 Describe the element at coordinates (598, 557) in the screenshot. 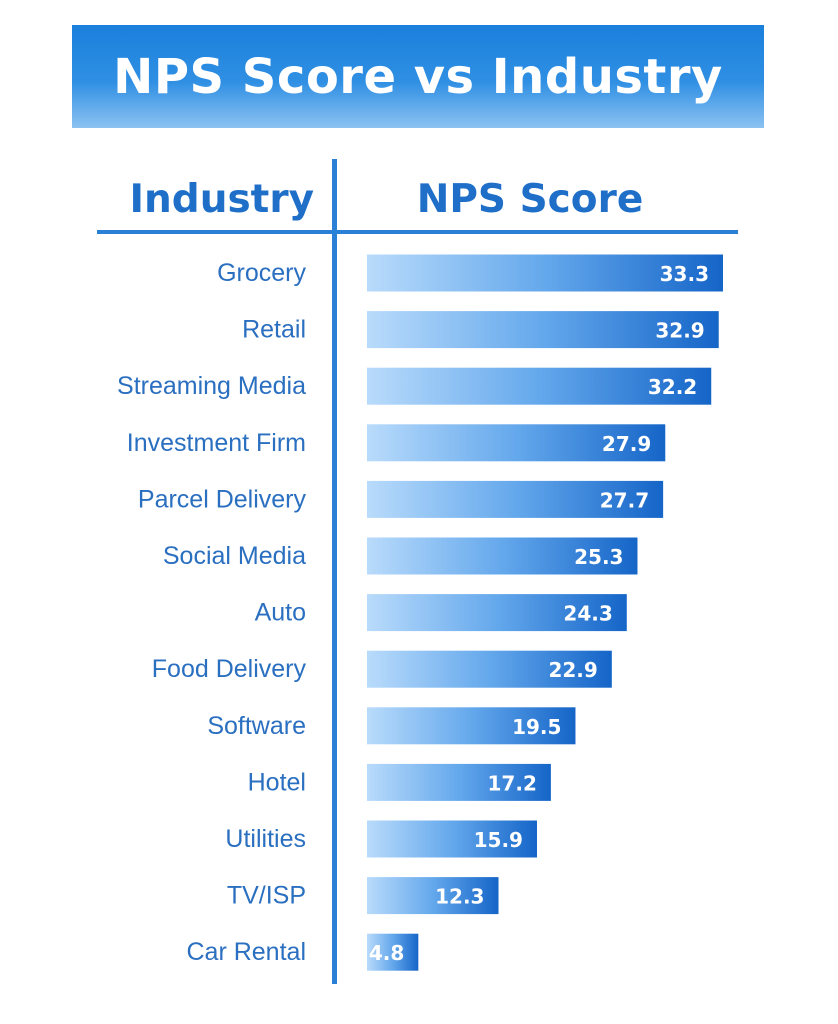

I see `value-label: 25.3` at that location.